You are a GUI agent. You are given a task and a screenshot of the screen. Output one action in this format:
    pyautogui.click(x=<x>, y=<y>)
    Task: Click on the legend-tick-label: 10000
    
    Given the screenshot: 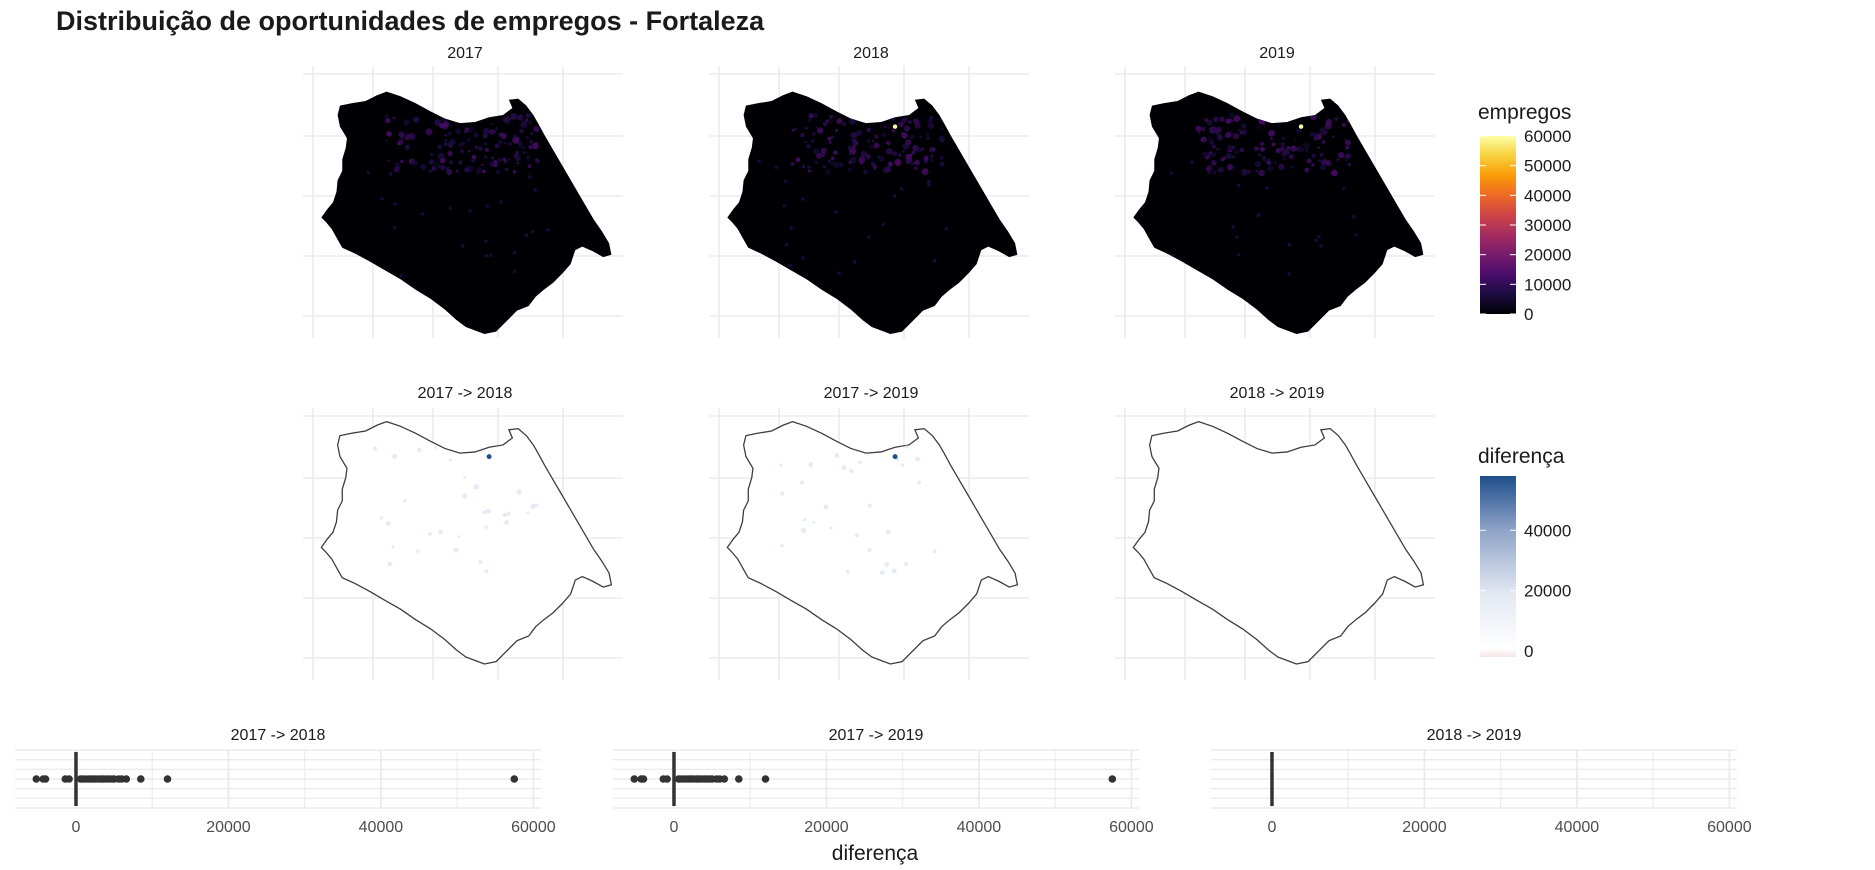 What is the action you would take?
    pyautogui.click(x=1547, y=284)
    